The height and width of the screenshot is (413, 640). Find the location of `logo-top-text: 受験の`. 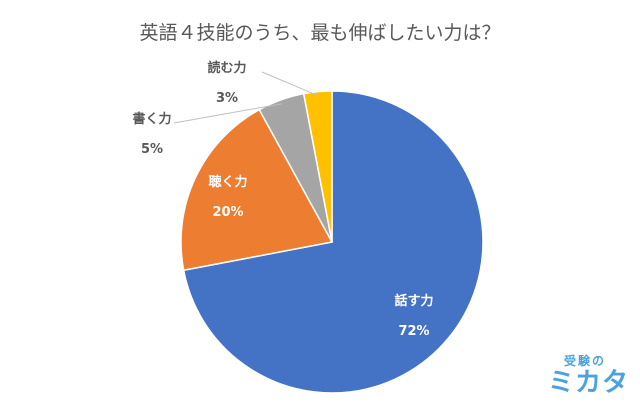

logo-top-text: 受験の is located at coordinates (585, 361).